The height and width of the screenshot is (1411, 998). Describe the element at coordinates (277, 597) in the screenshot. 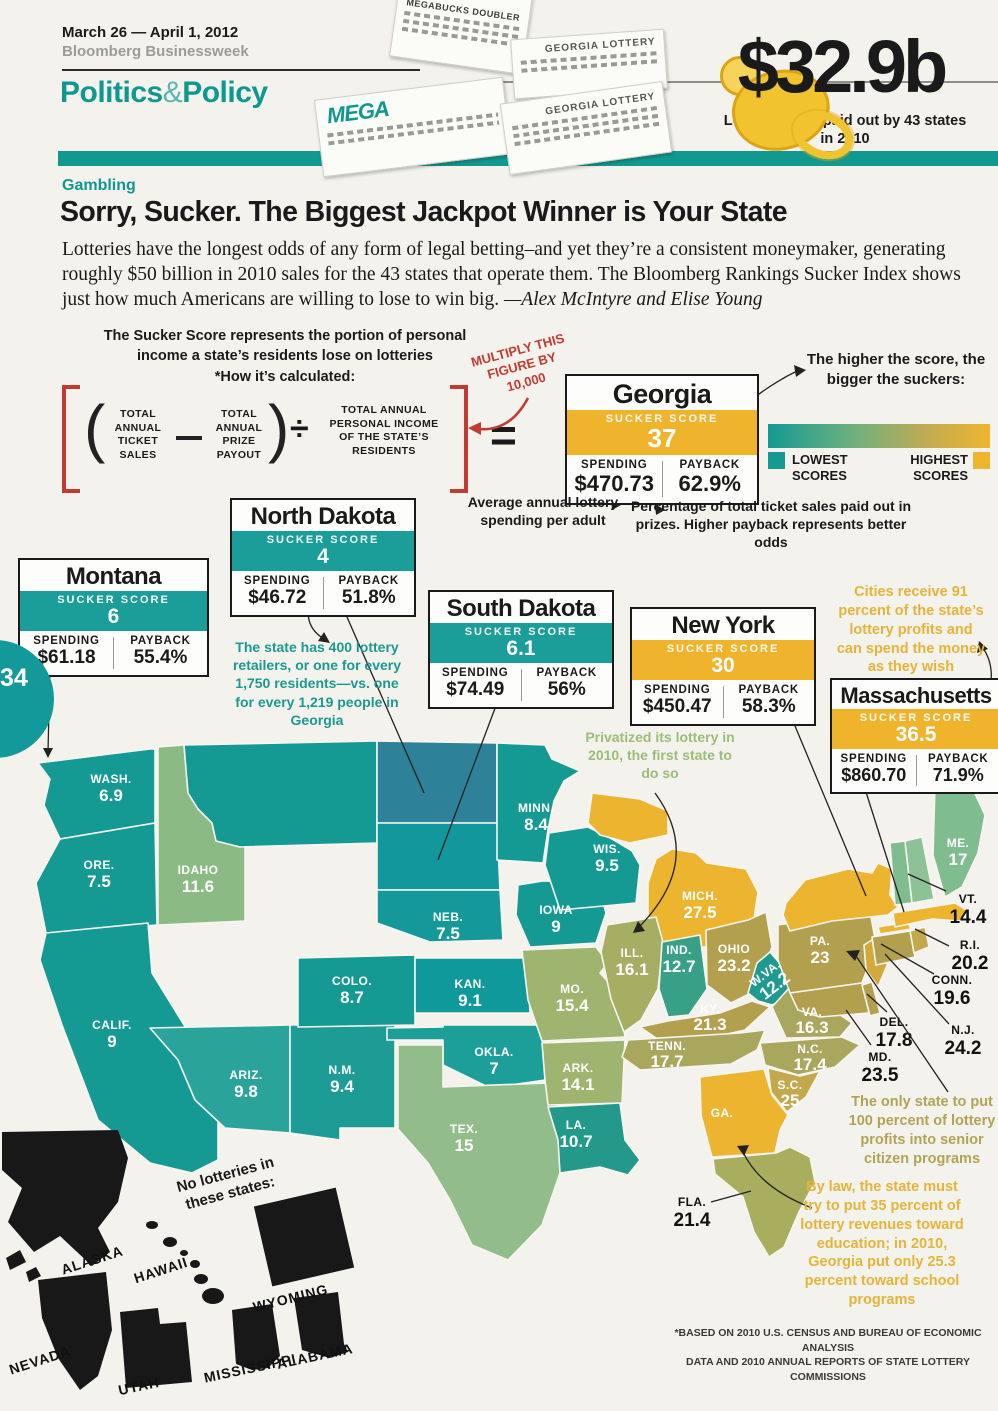

I see `spending-value: $46.72` at that location.